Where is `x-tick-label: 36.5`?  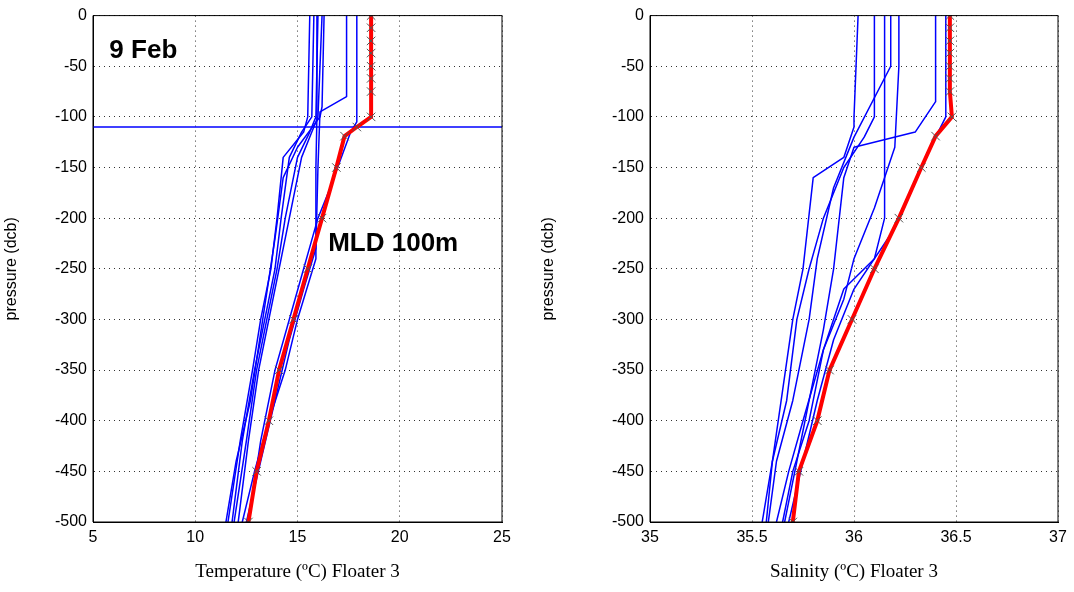
x-tick-label: 36.5 is located at coordinates (956, 537).